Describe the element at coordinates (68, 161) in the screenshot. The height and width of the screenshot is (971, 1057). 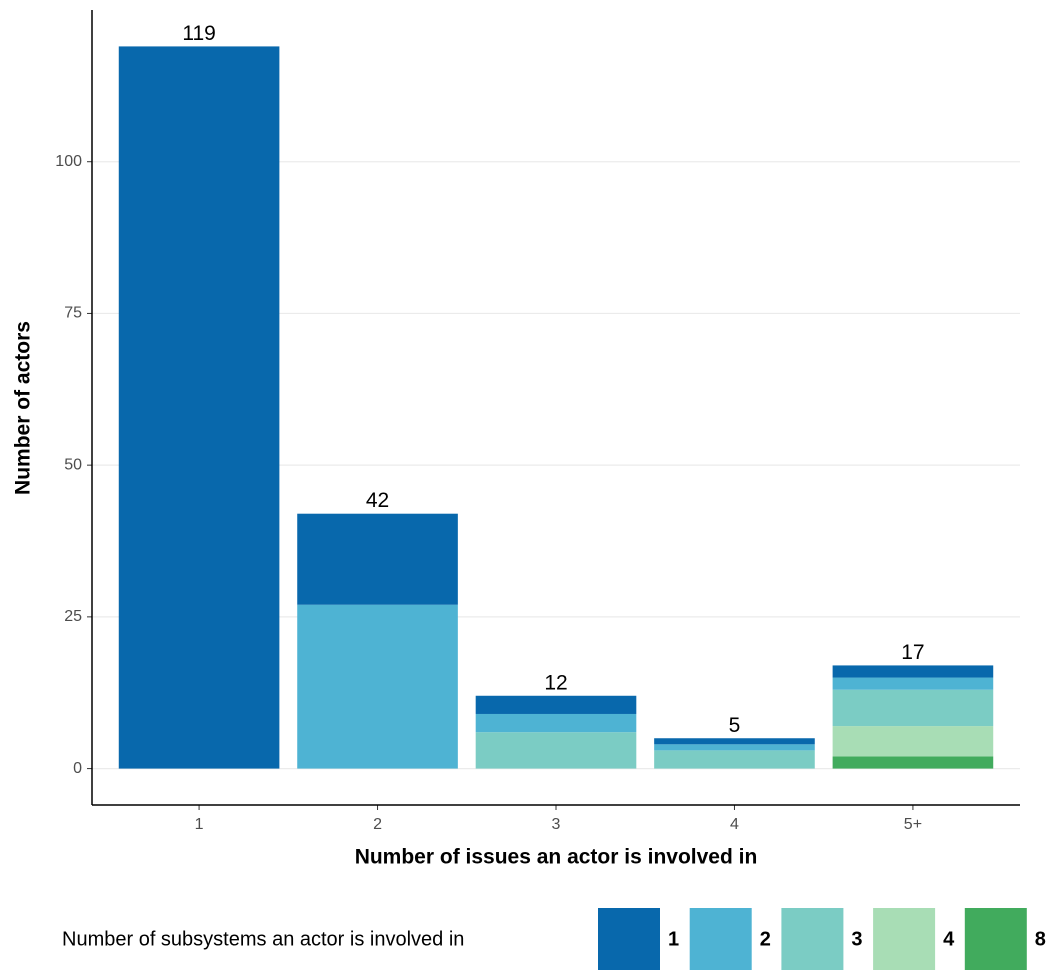
I see `y-tick-label: 100` at that location.